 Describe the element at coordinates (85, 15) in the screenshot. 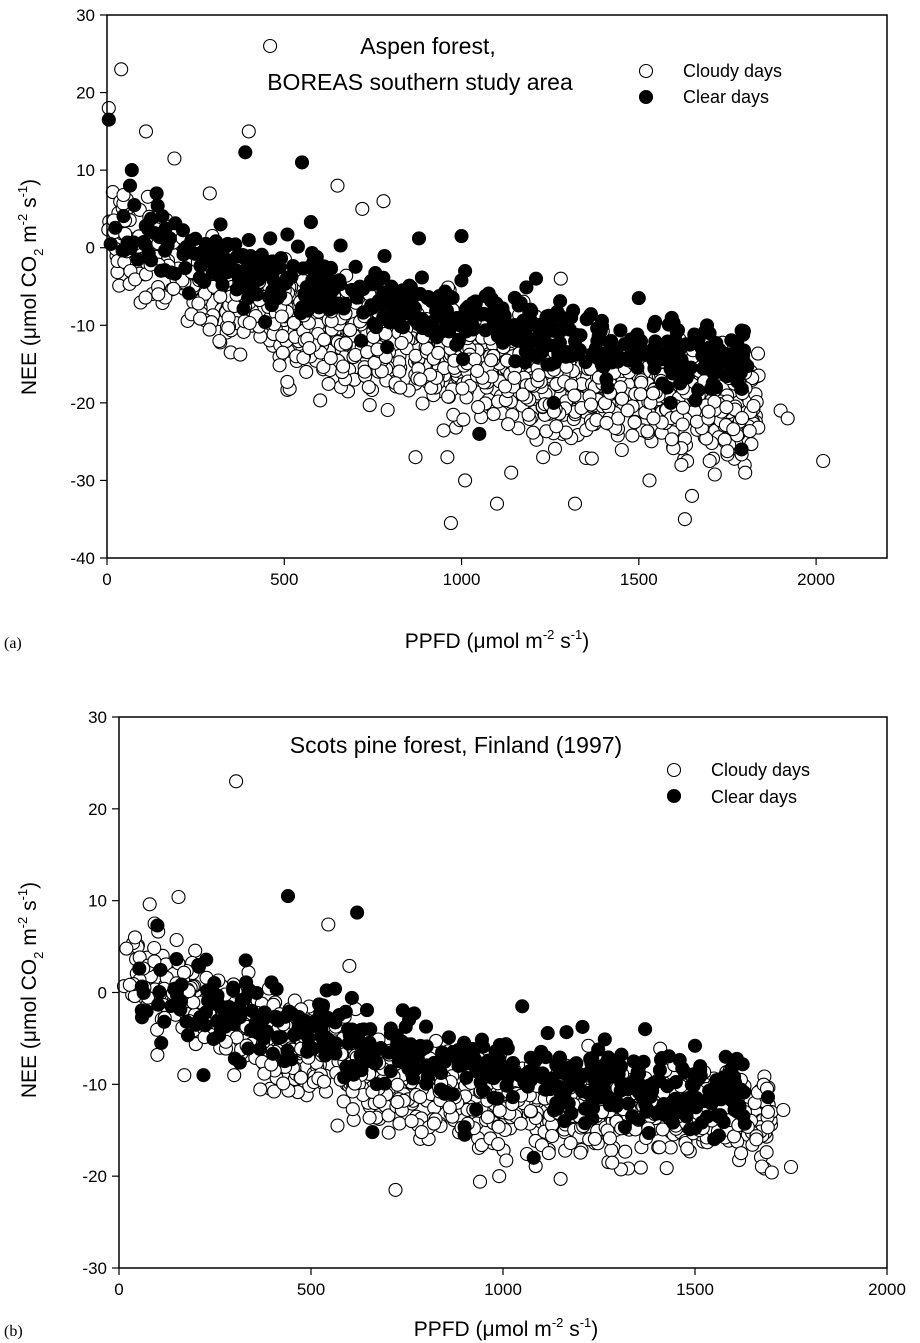

I see `panel-a-y-tick-label: 30` at that location.